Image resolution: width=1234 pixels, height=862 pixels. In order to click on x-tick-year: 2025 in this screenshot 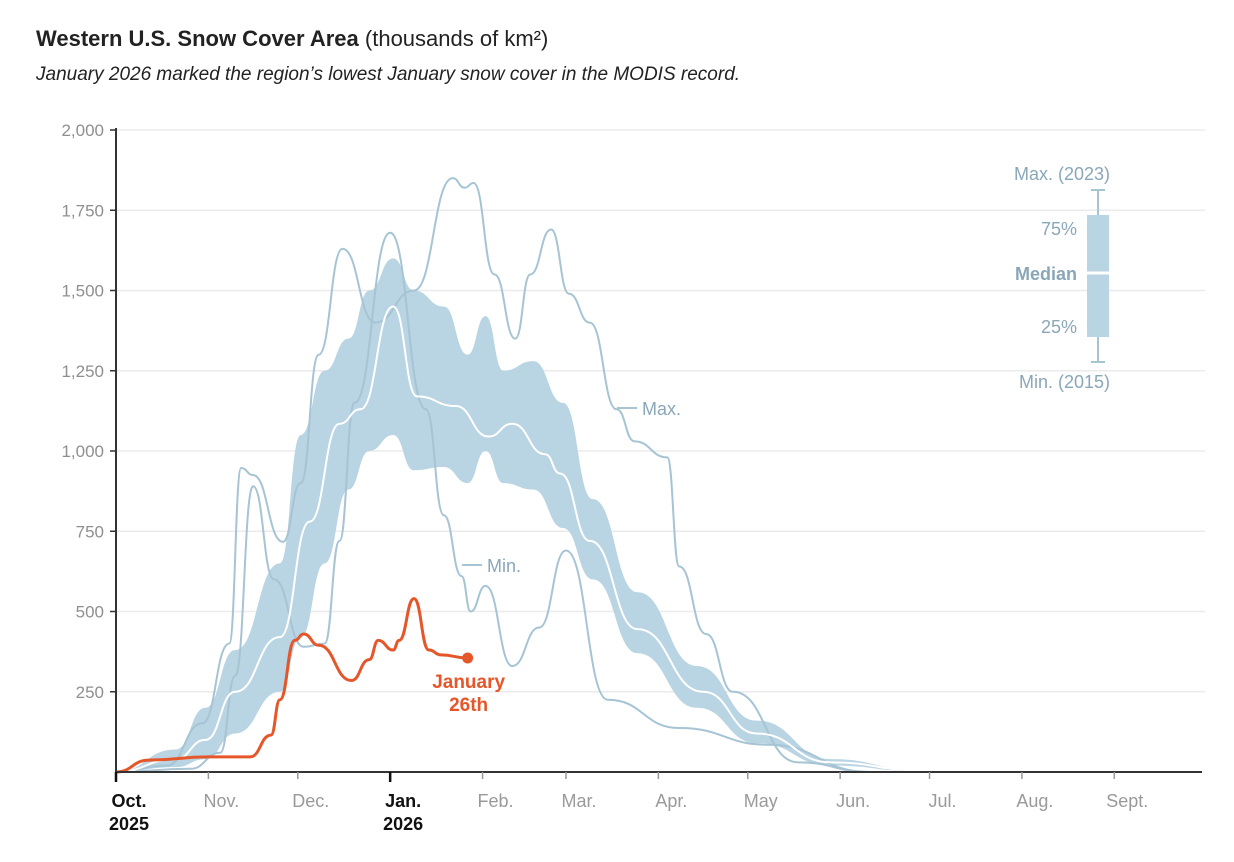, I will do `click(129, 824)`.